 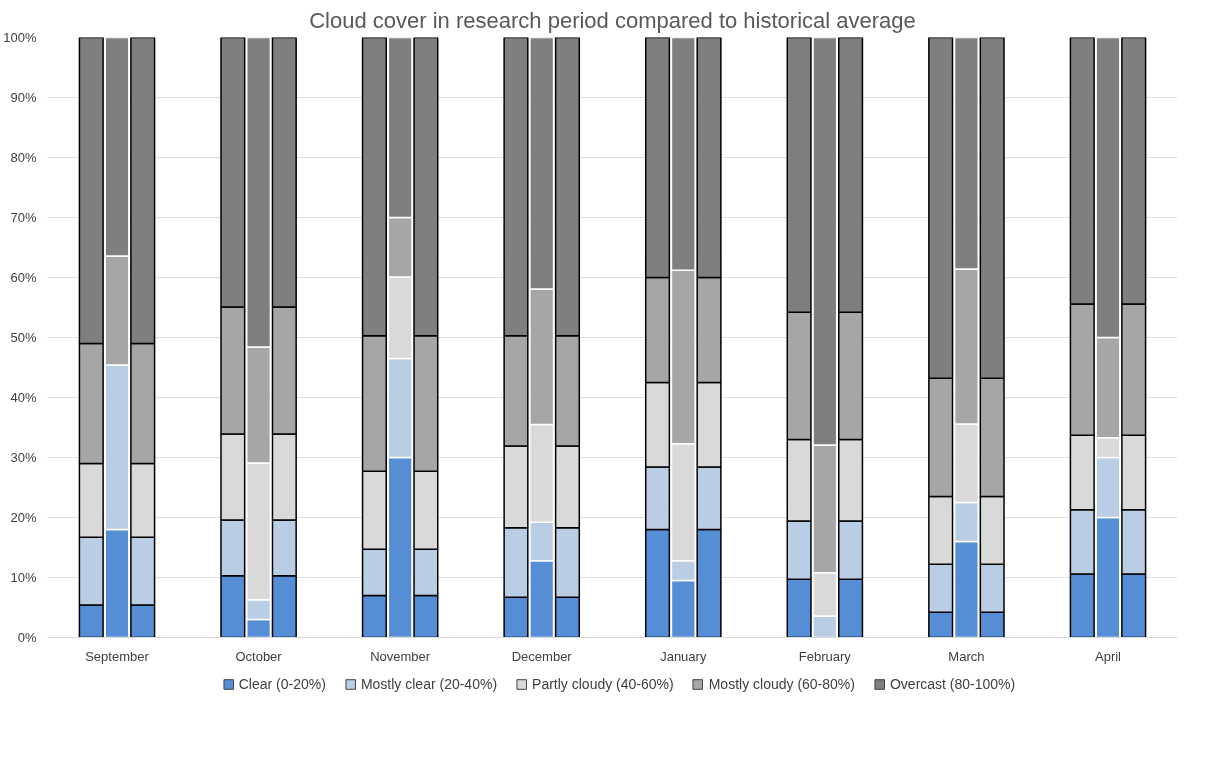 I want to click on x-tick-label: January, so click(x=683, y=656).